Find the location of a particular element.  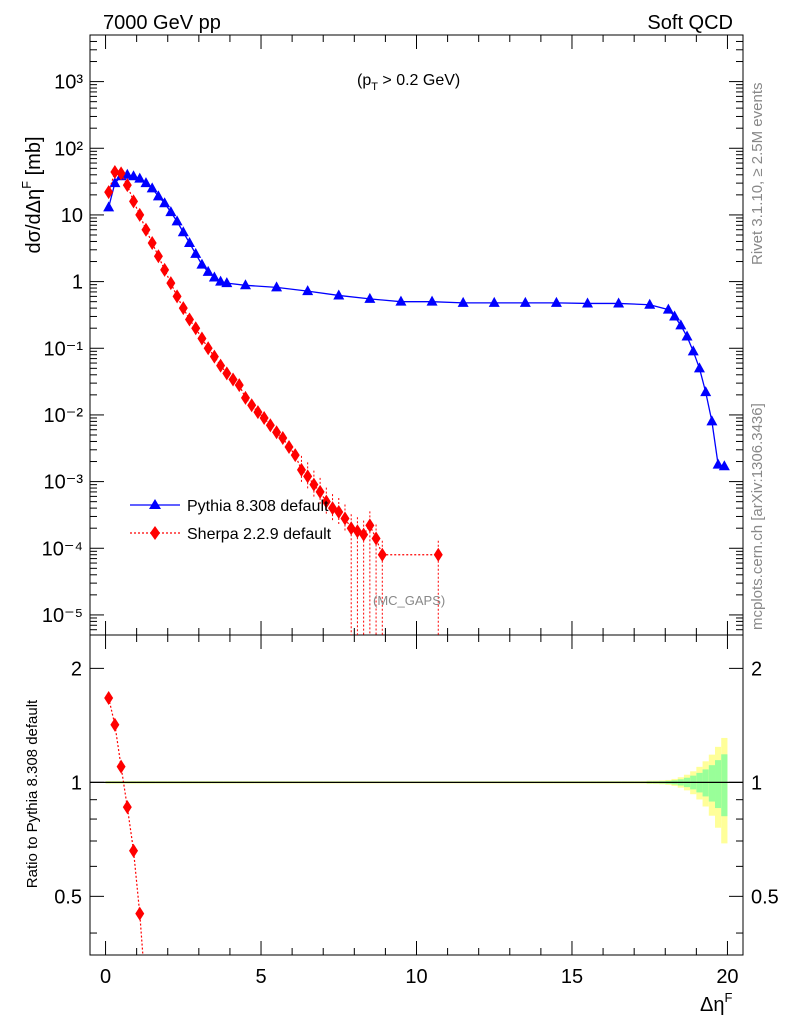

main-y-tick-label: 10⁻² is located at coordinates (64, 416).